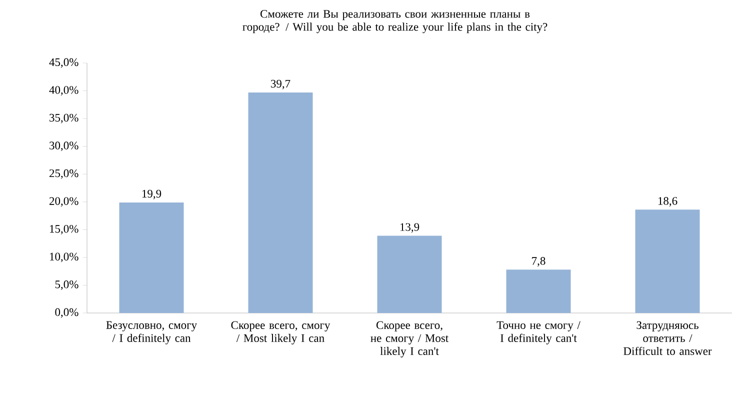  Describe the element at coordinates (64, 229) in the screenshot. I see `y-tick-label: 15,0%` at that location.